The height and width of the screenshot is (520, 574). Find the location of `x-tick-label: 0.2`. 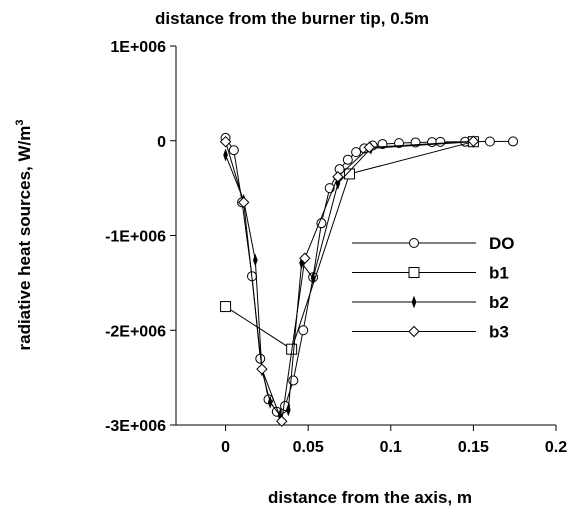

x-tick-label: 0.2 is located at coordinates (556, 447).